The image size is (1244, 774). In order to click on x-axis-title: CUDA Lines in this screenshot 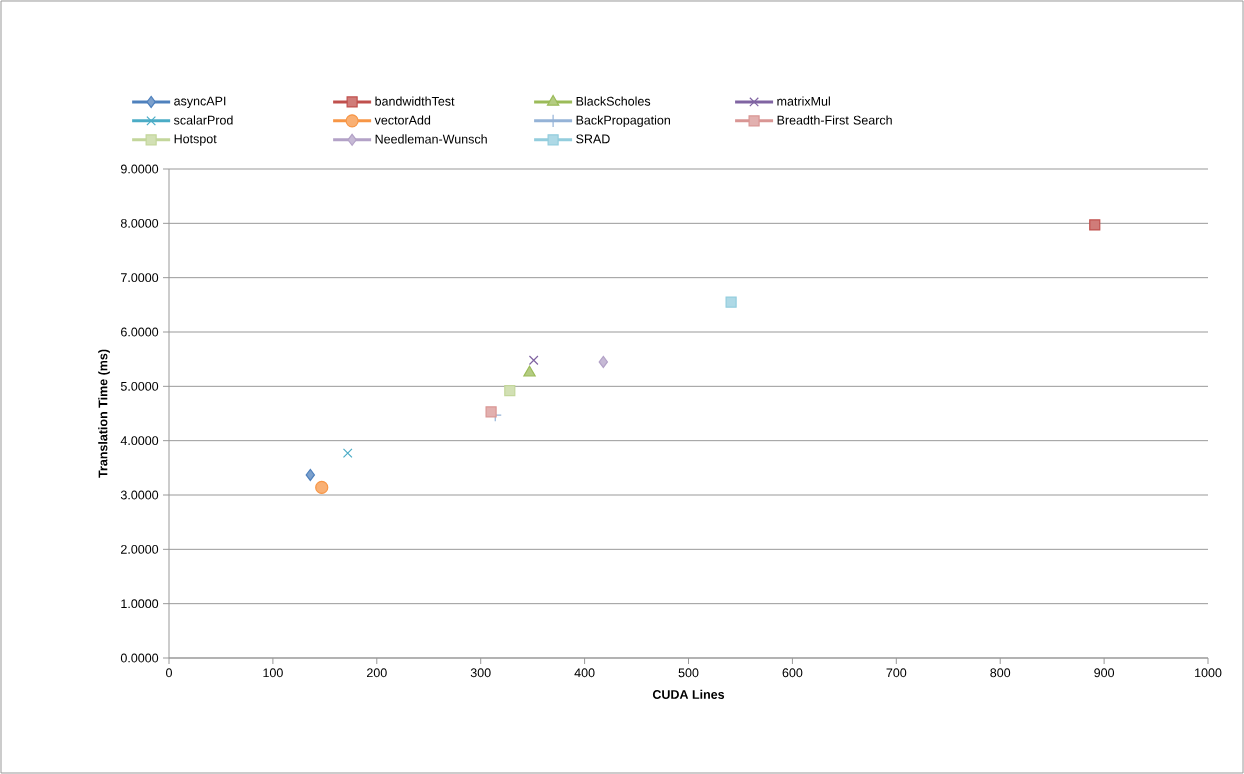, I will do `click(688, 694)`.